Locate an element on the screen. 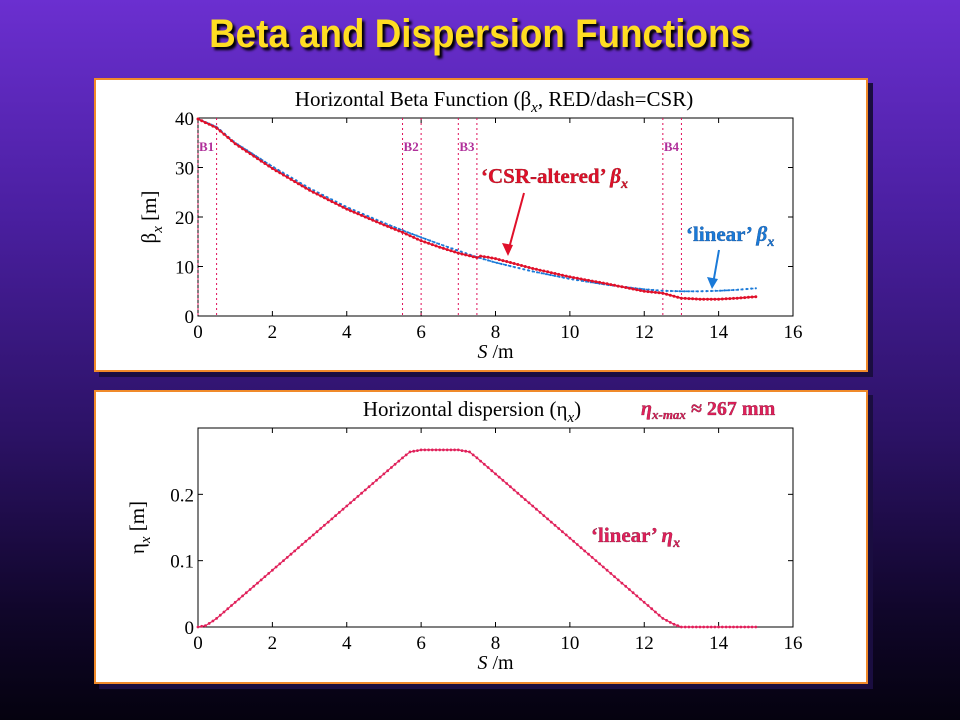 The width and height of the screenshot is (960, 720). x-axis-label: S /m is located at coordinates (495, 352).